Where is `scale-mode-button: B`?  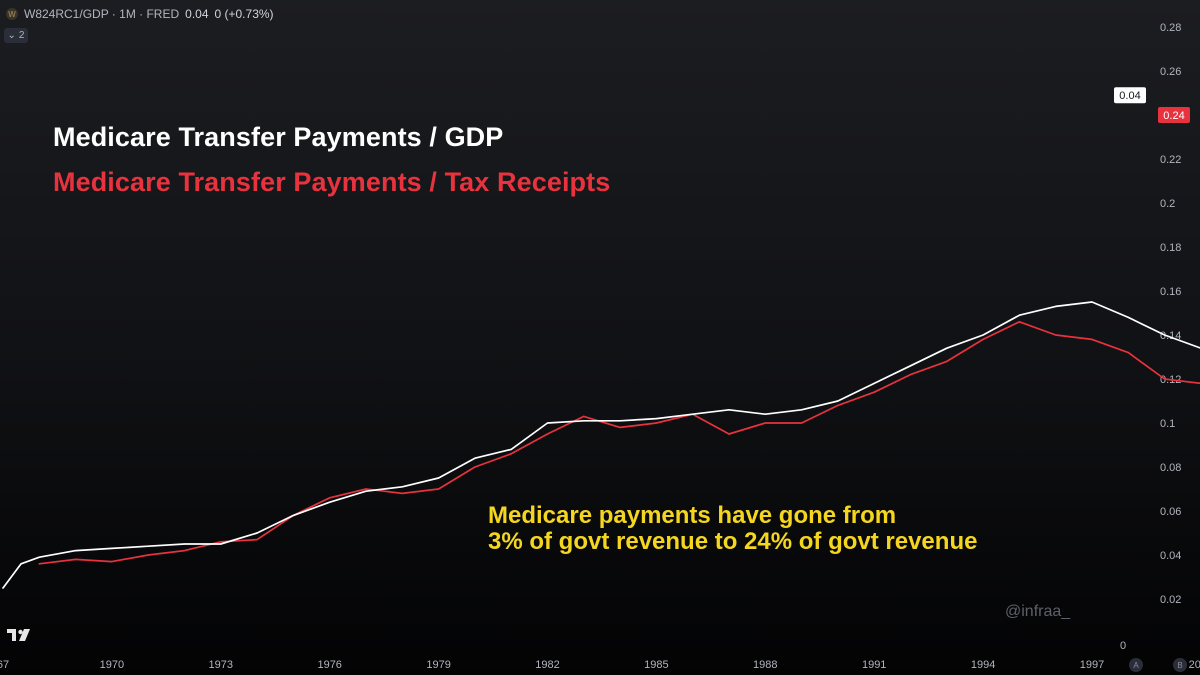
scale-mode-button: B is located at coordinates (1180, 665).